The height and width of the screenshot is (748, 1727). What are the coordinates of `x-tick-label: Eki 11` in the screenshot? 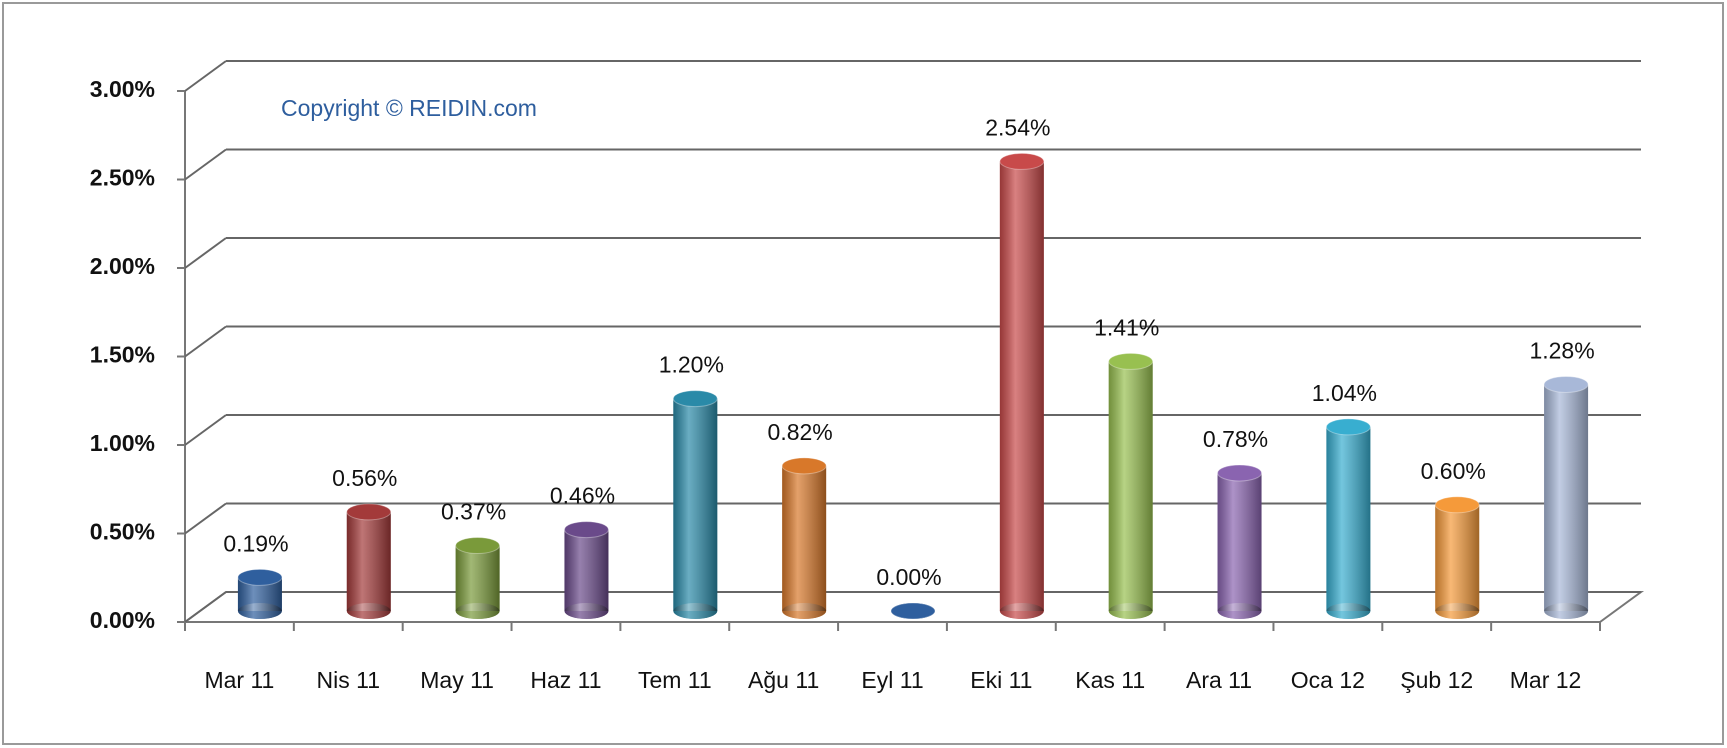 It's located at (1001, 680).